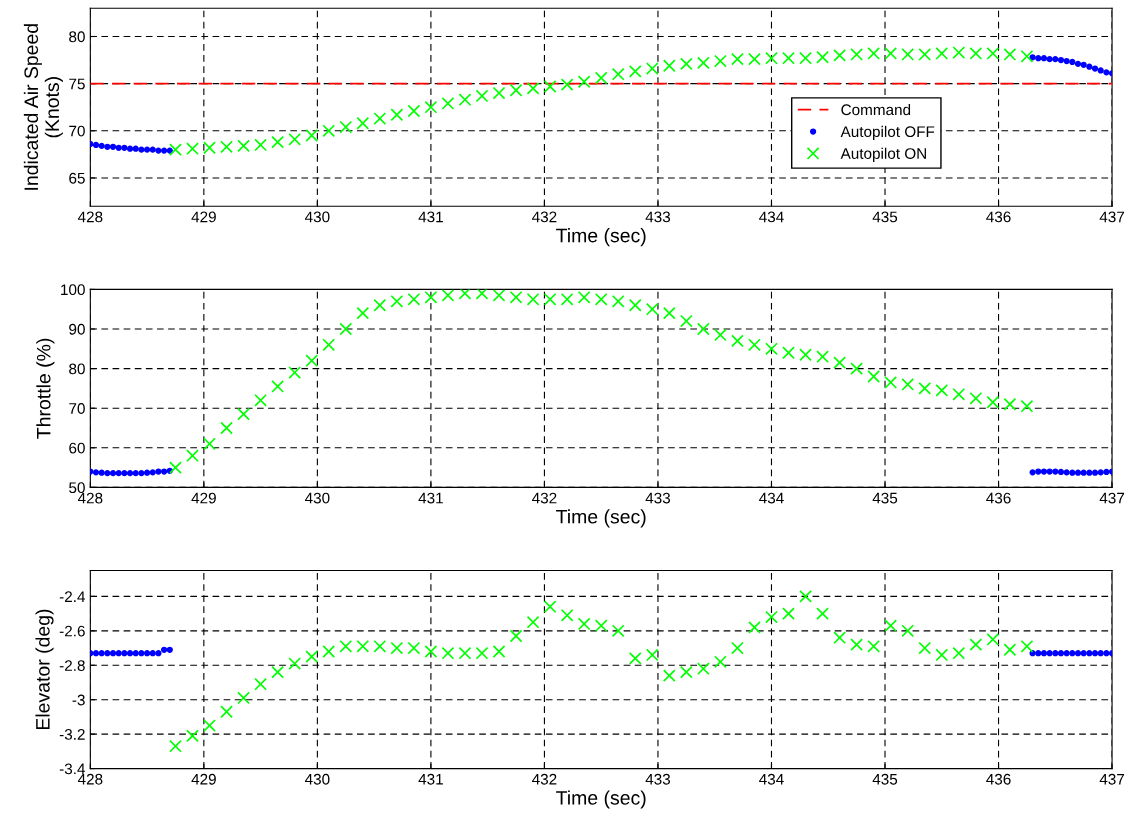 The height and width of the screenshot is (822, 1129). I want to click on y-tick-label: 75, so click(77, 84).